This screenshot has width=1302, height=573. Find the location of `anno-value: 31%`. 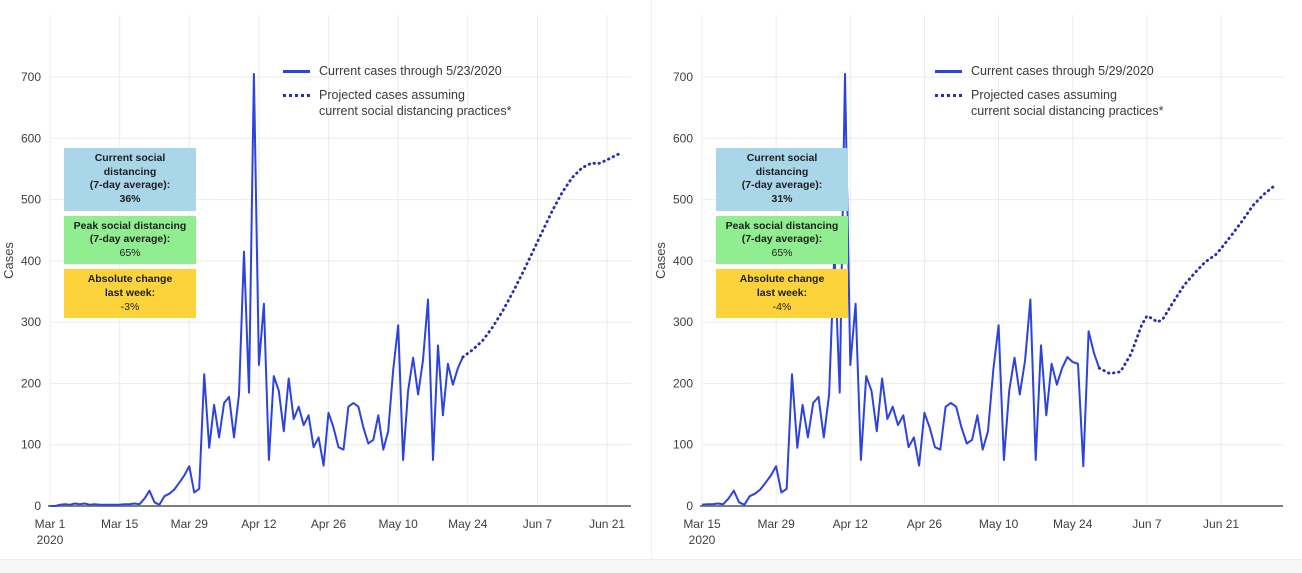

anno-value: 31% is located at coordinates (782, 198).